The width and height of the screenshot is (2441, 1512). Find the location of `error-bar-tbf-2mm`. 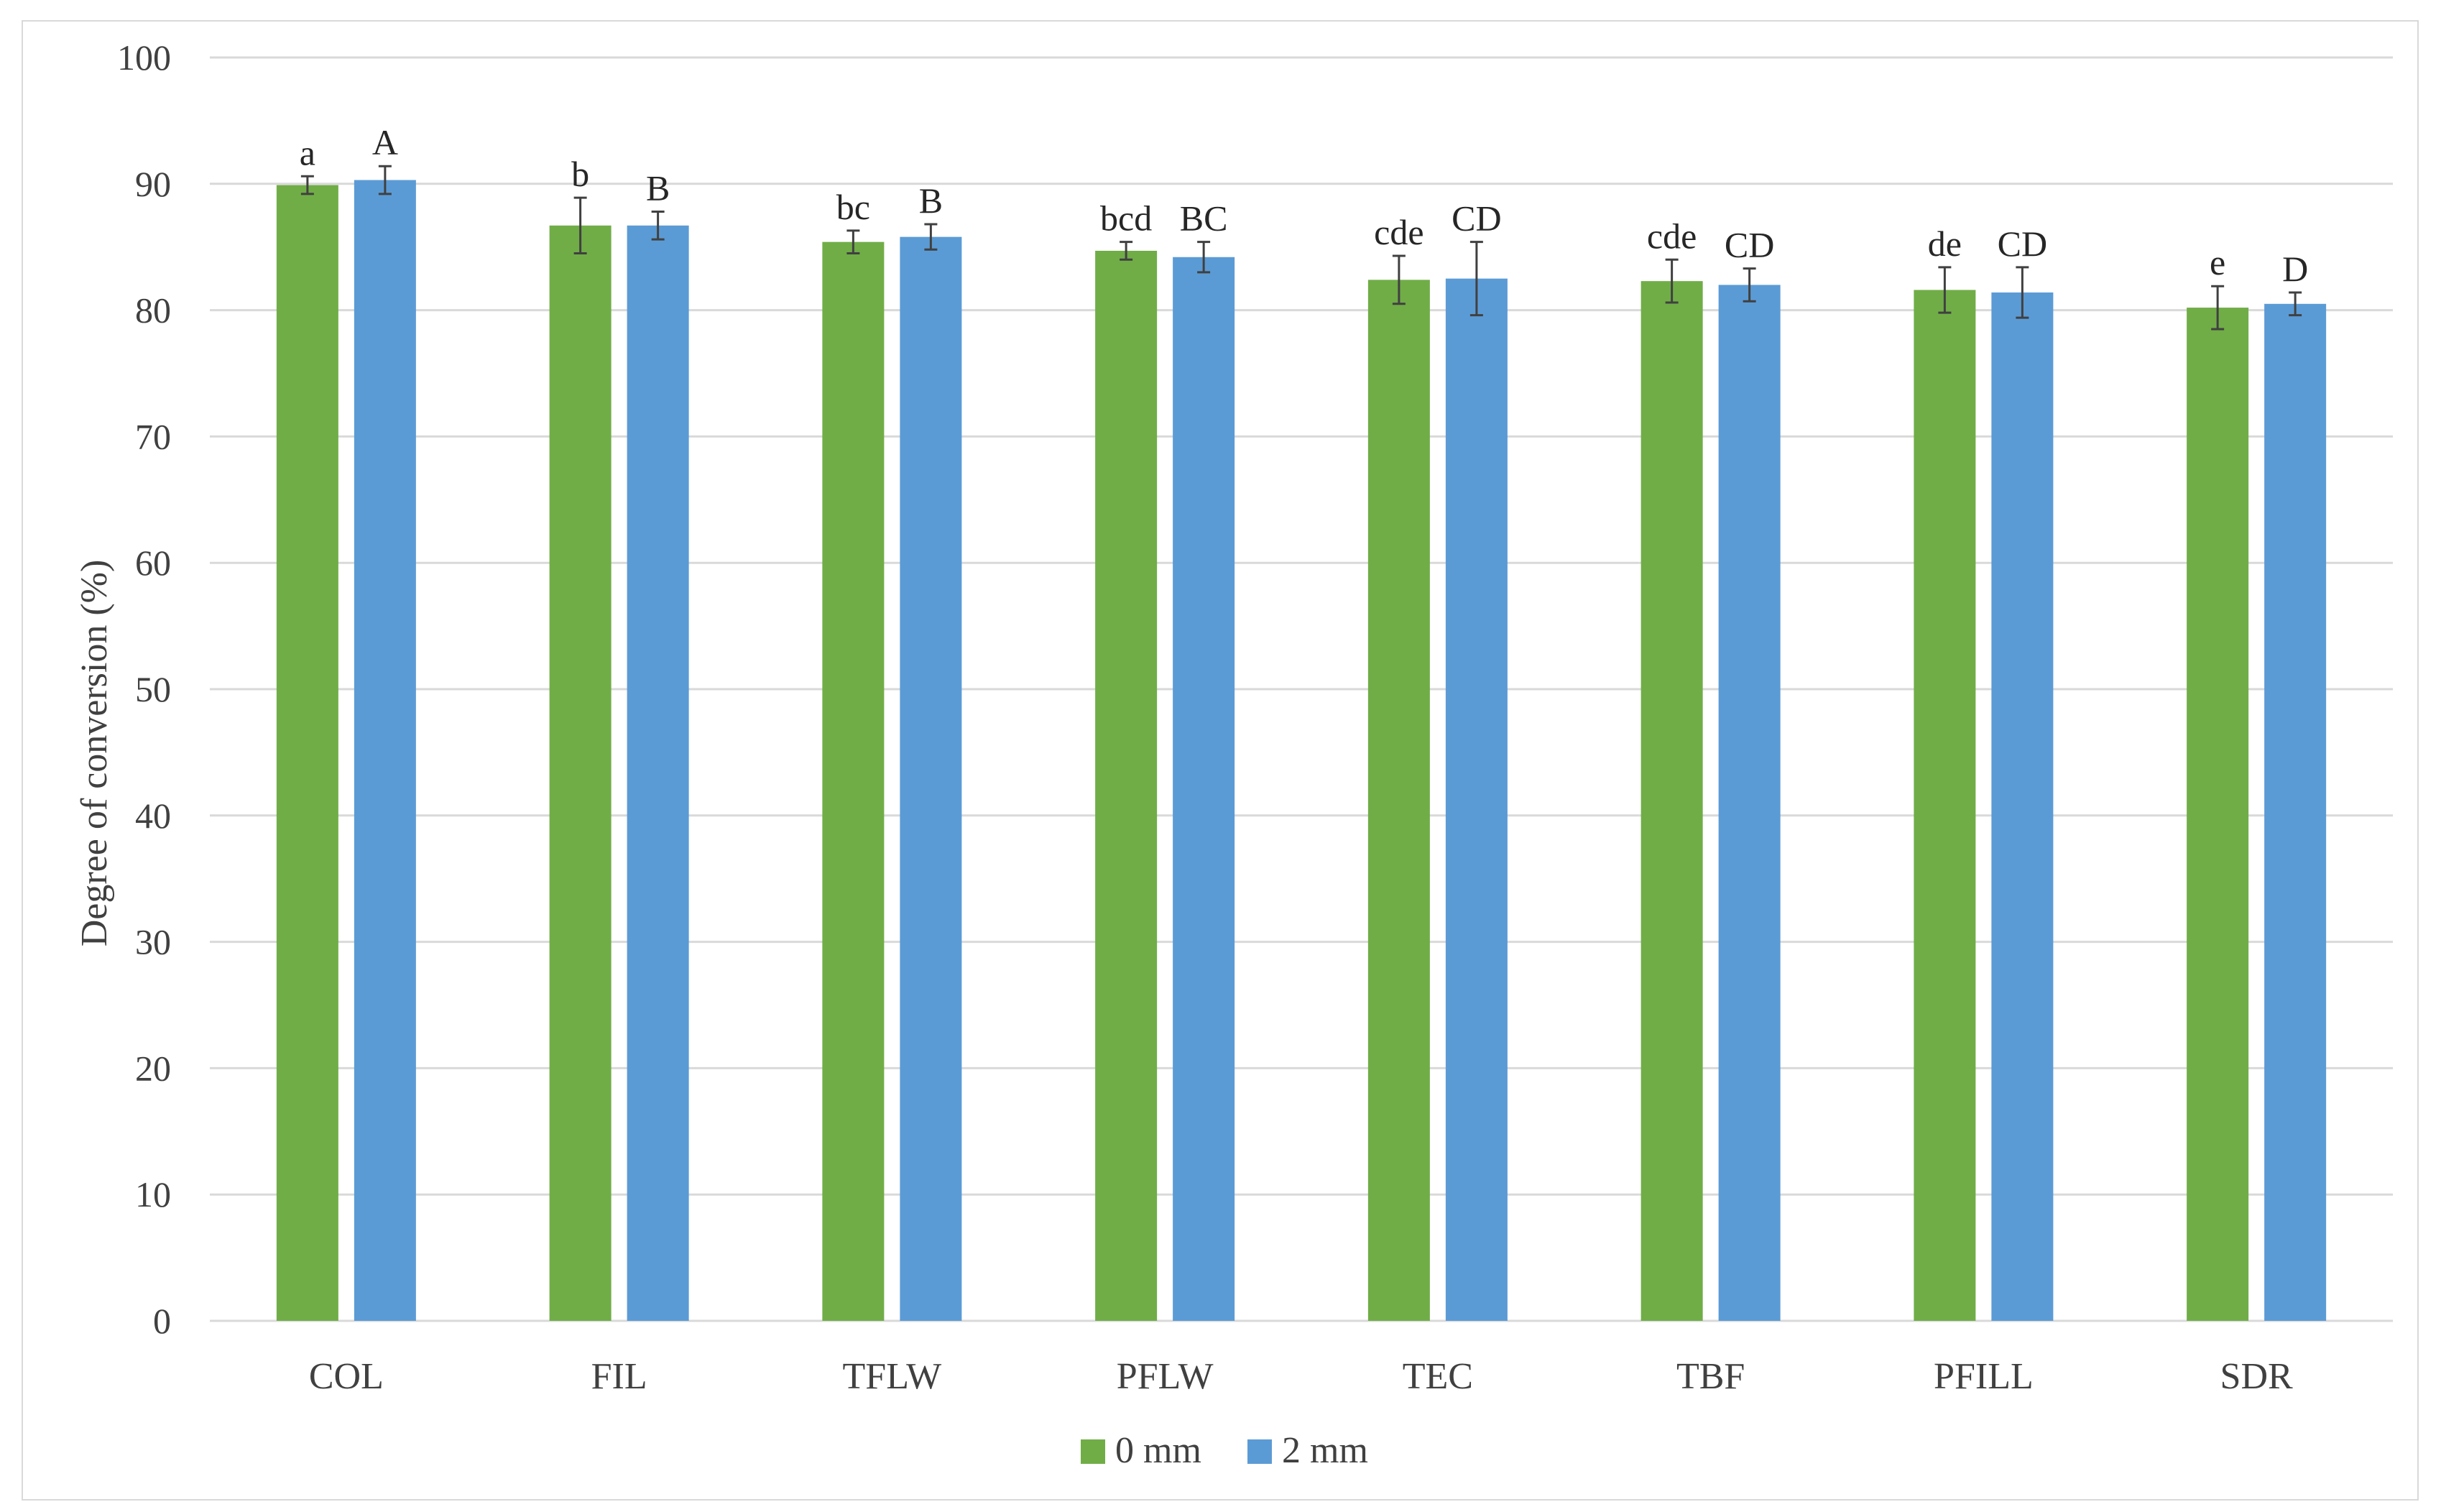

error-bar-tbf-2mm is located at coordinates (1749, 285).